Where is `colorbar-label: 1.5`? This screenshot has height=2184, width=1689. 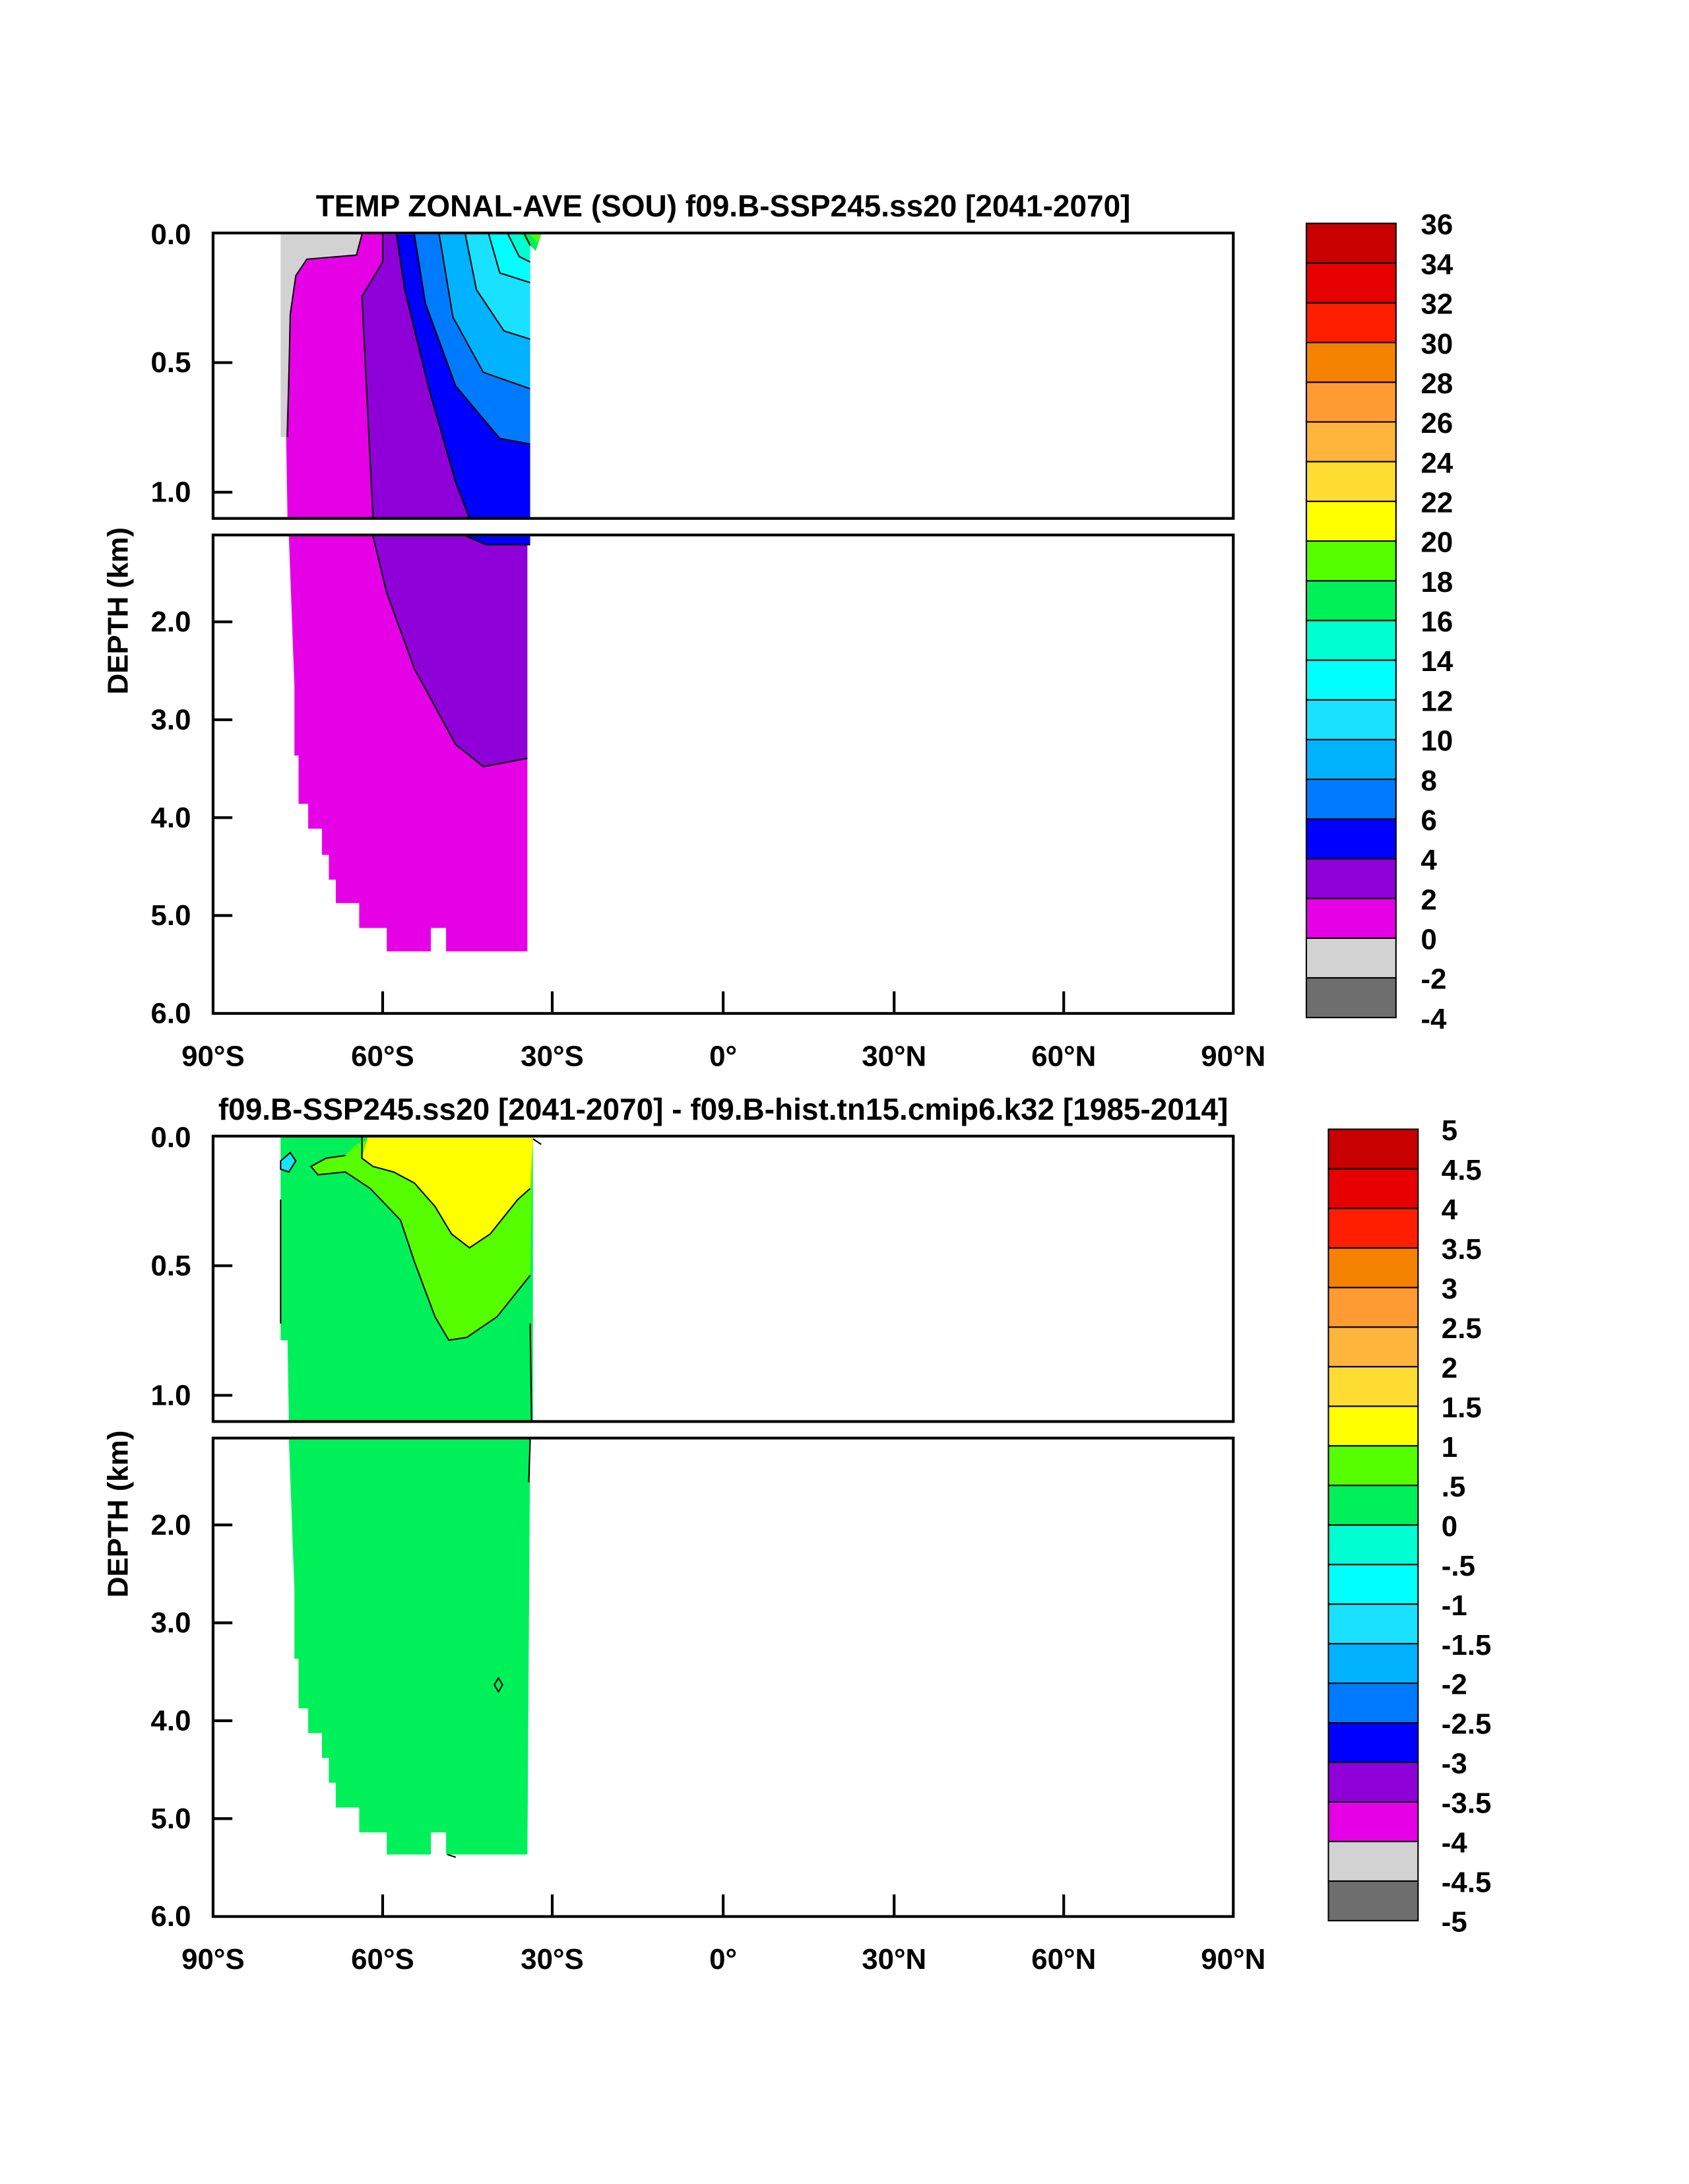 colorbar-label: 1.5 is located at coordinates (1462, 1408).